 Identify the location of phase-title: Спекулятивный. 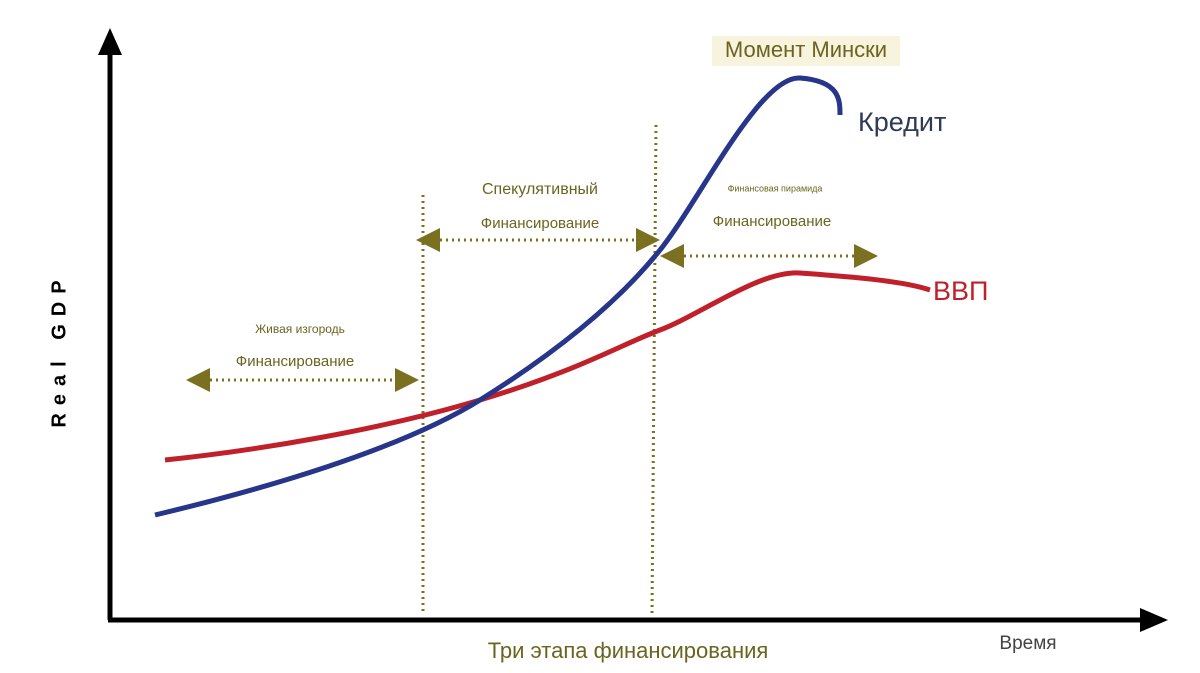
(540, 189).